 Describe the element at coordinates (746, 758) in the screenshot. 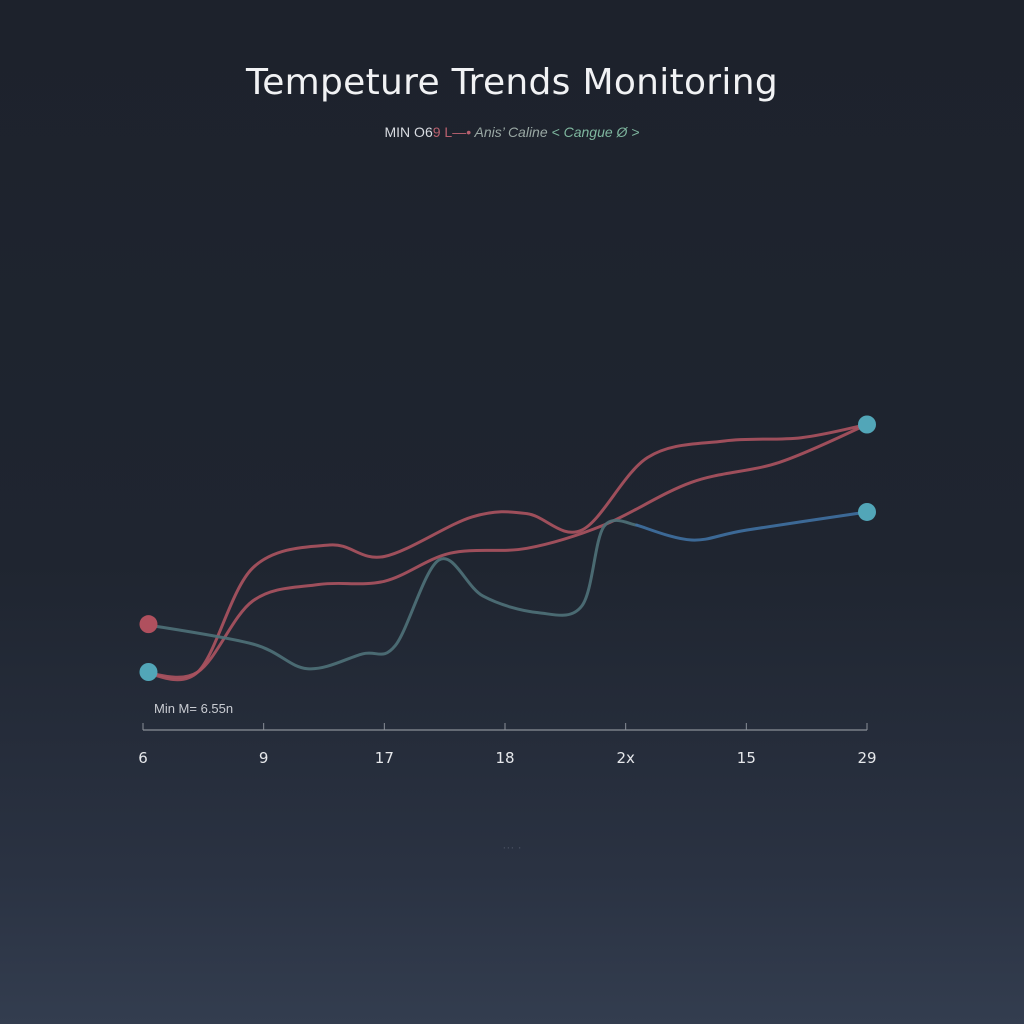

I see `x-tick-label: 15` at that location.